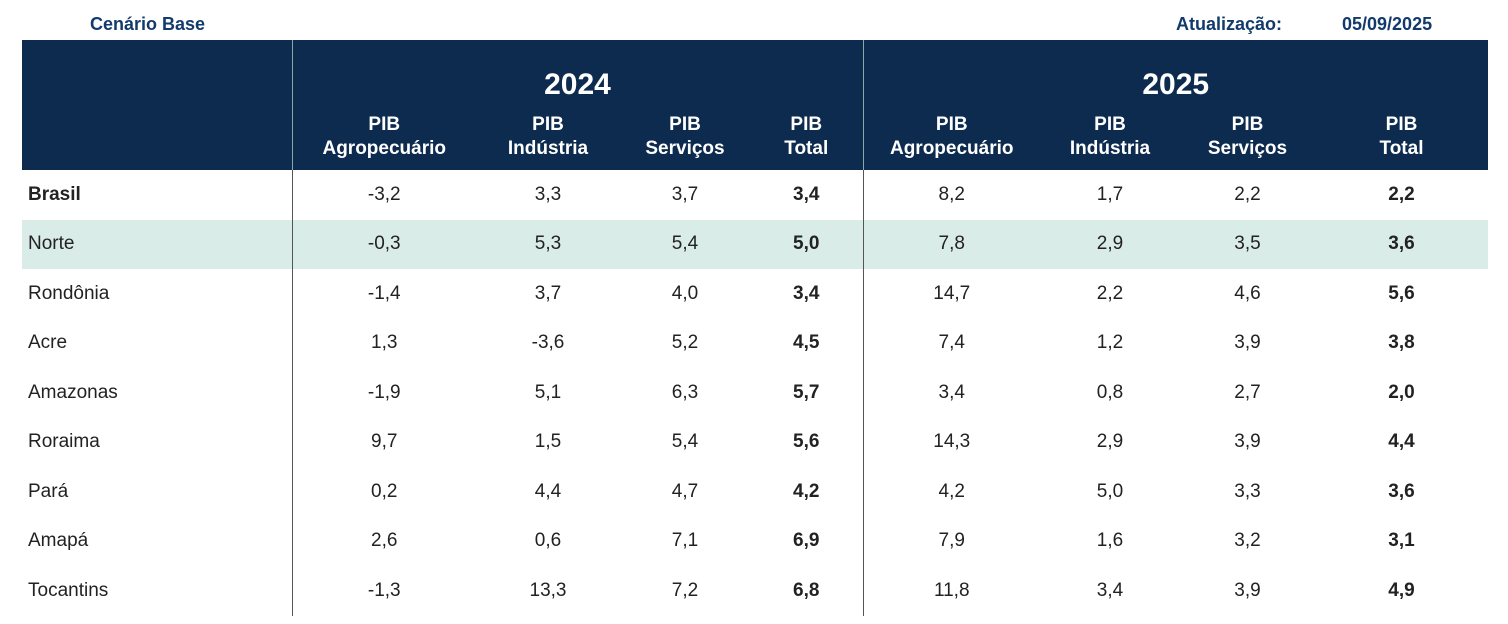 This screenshot has width=1508, height=624. I want to click on year-header-row: 2024 2025, so click(755, 72).